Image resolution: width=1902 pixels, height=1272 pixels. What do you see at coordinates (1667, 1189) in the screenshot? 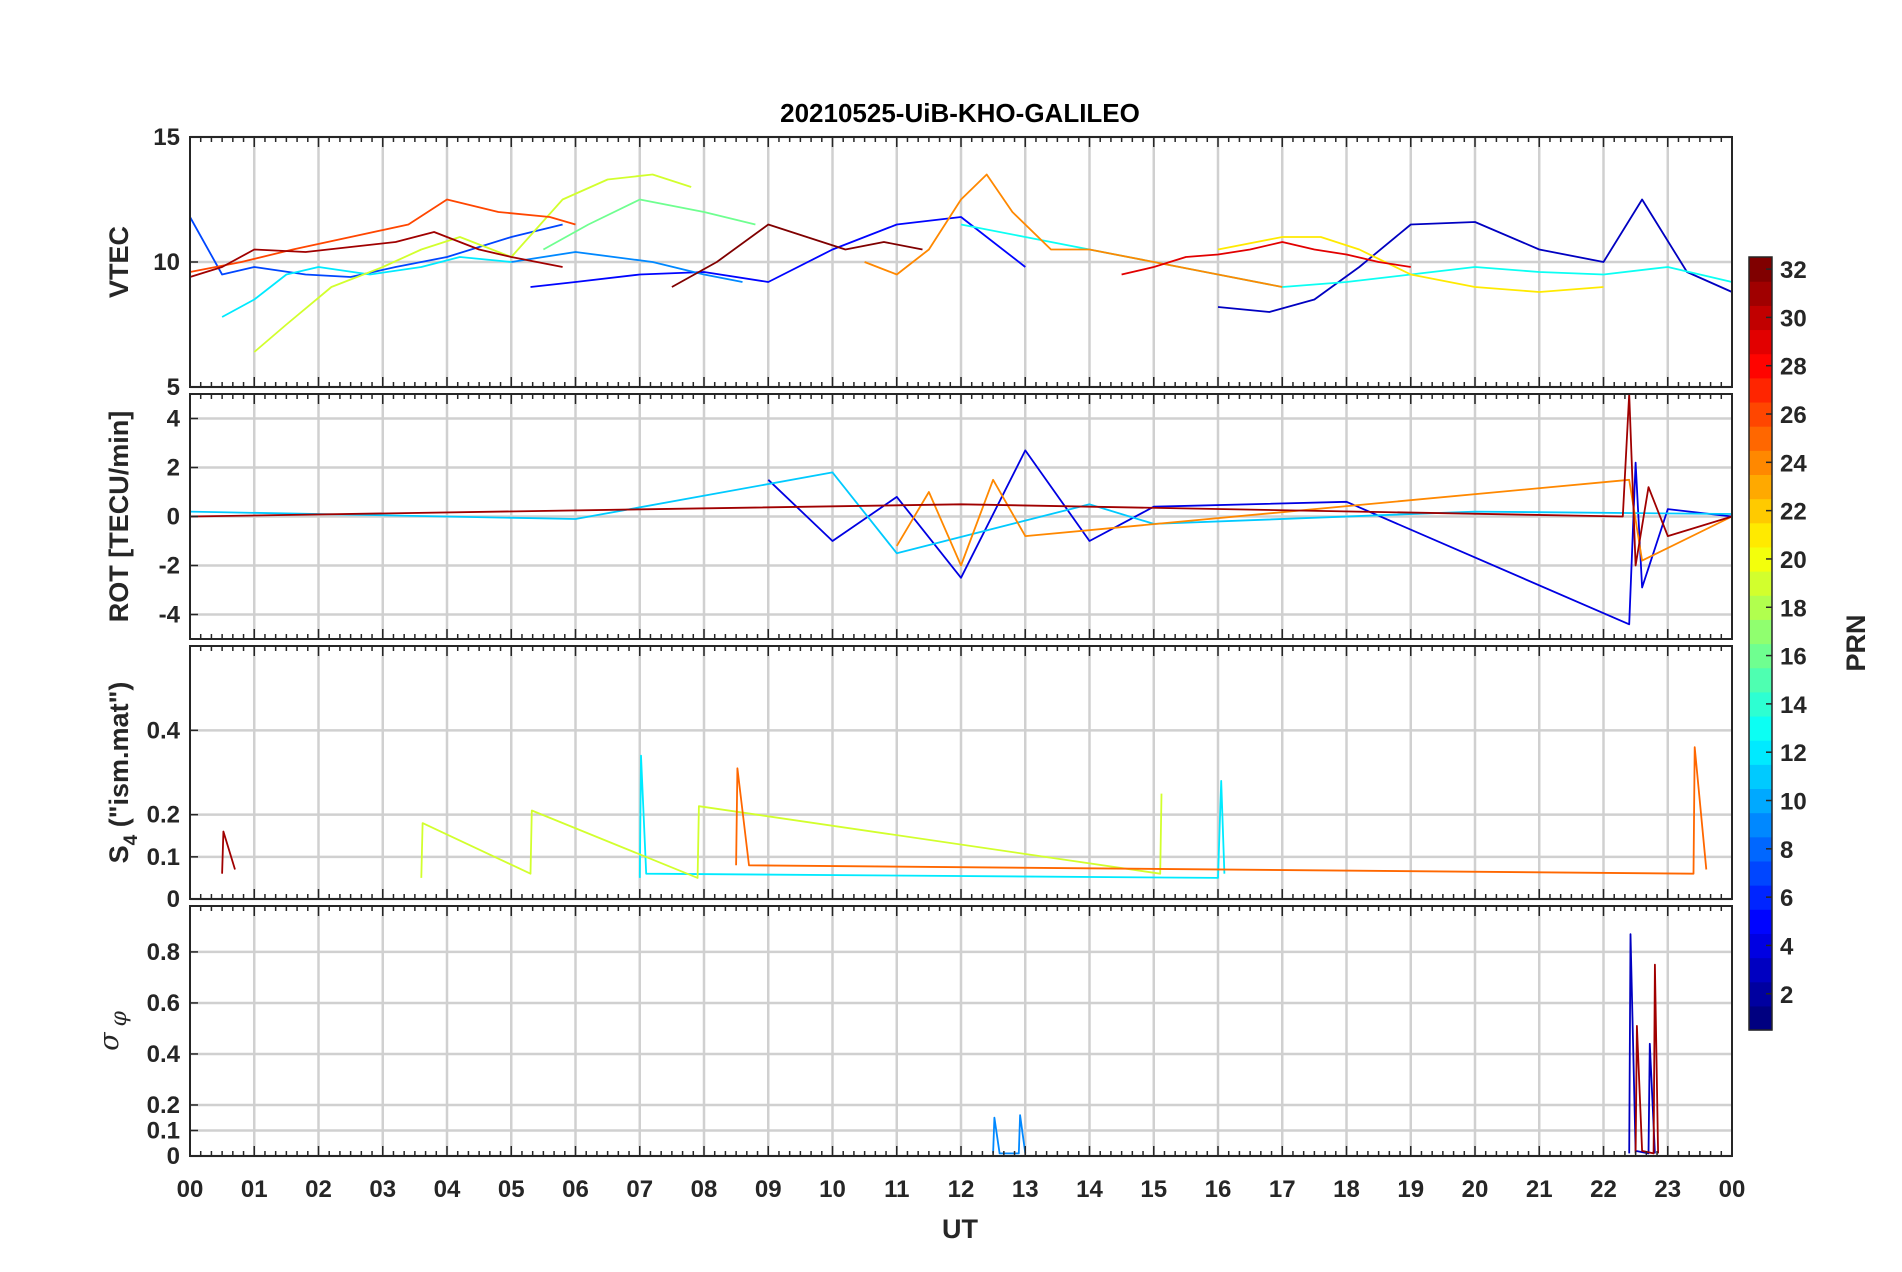
I see `x-tick-label: 23` at bounding box center [1667, 1189].